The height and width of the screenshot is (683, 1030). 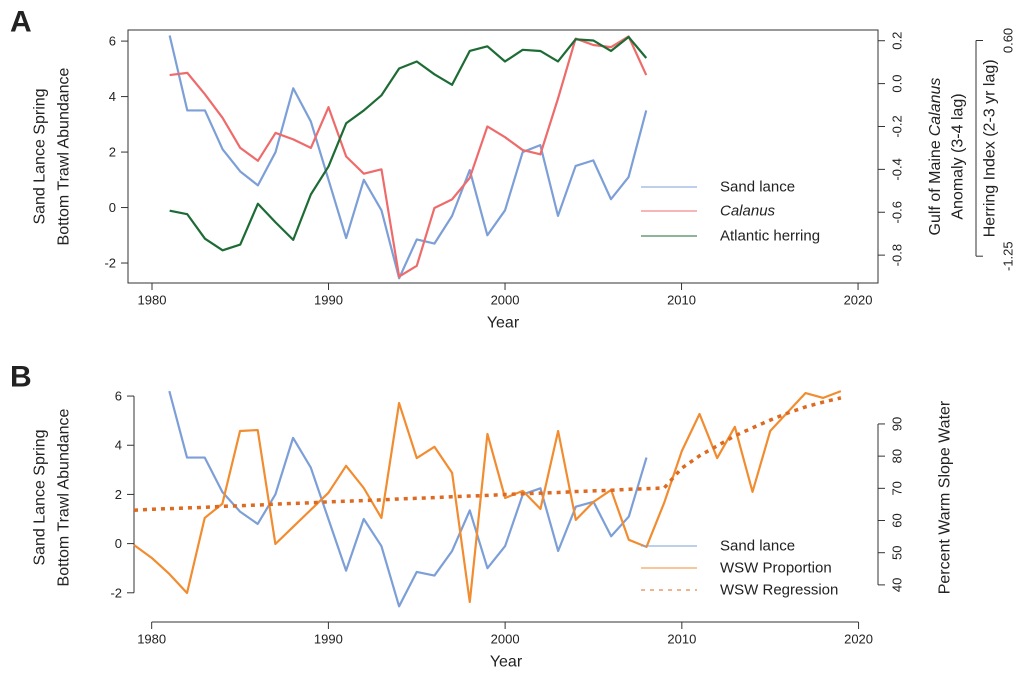 I want to click on legend-label: WSW Proportion, so click(x=776, y=568).